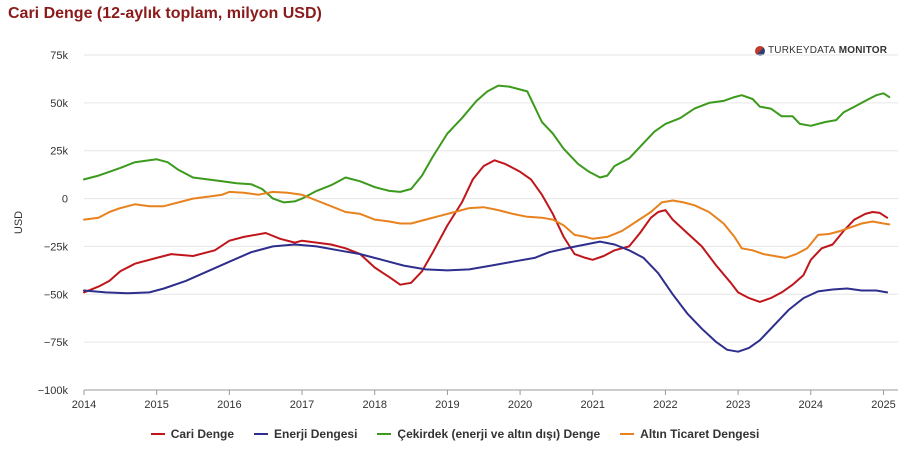  What do you see at coordinates (53, 223) in the screenshot?
I see `y-axis-ticks: 75k 50k 25k 0 −25k −50k −75k −100k` at bounding box center [53, 223].